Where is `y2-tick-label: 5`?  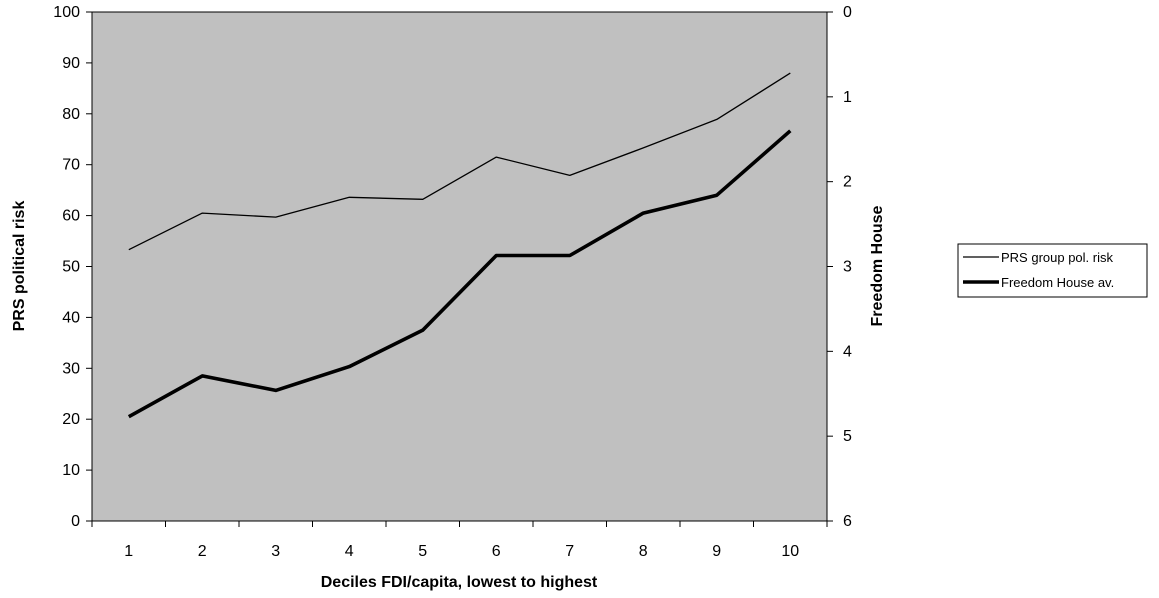 y2-tick-label: 5 is located at coordinates (847, 436).